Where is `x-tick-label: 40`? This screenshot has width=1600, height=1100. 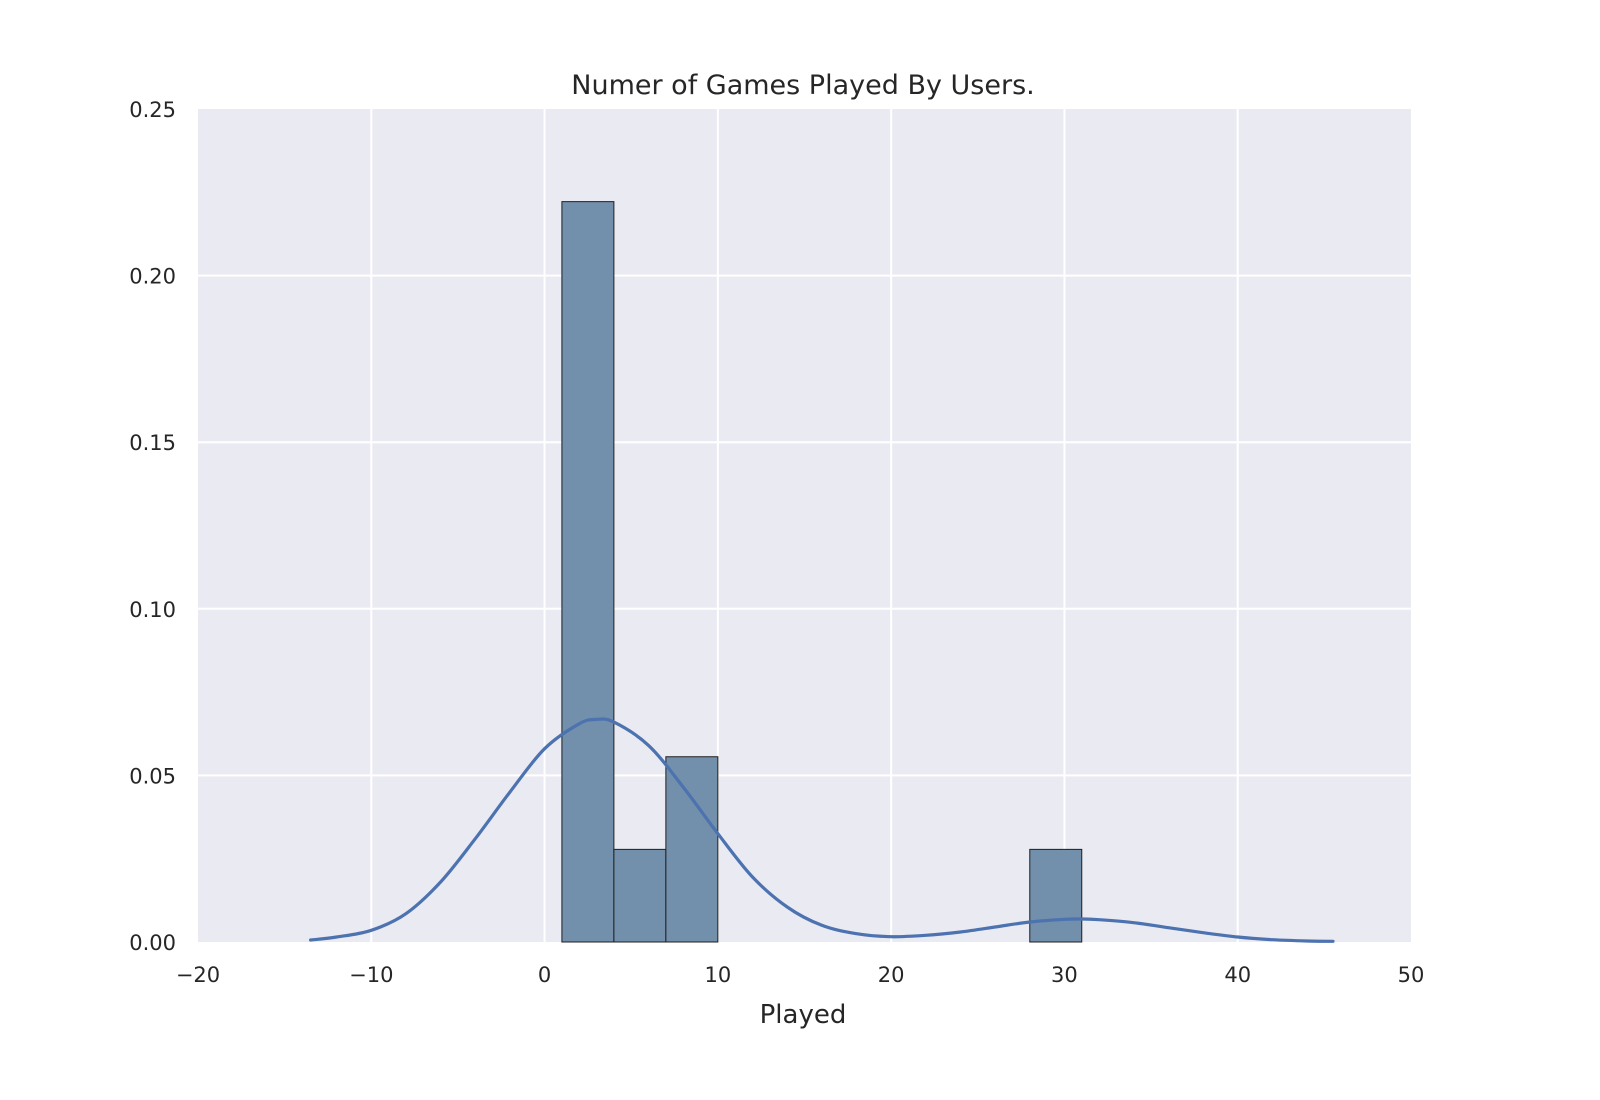 x-tick-label: 40 is located at coordinates (1237, 975).